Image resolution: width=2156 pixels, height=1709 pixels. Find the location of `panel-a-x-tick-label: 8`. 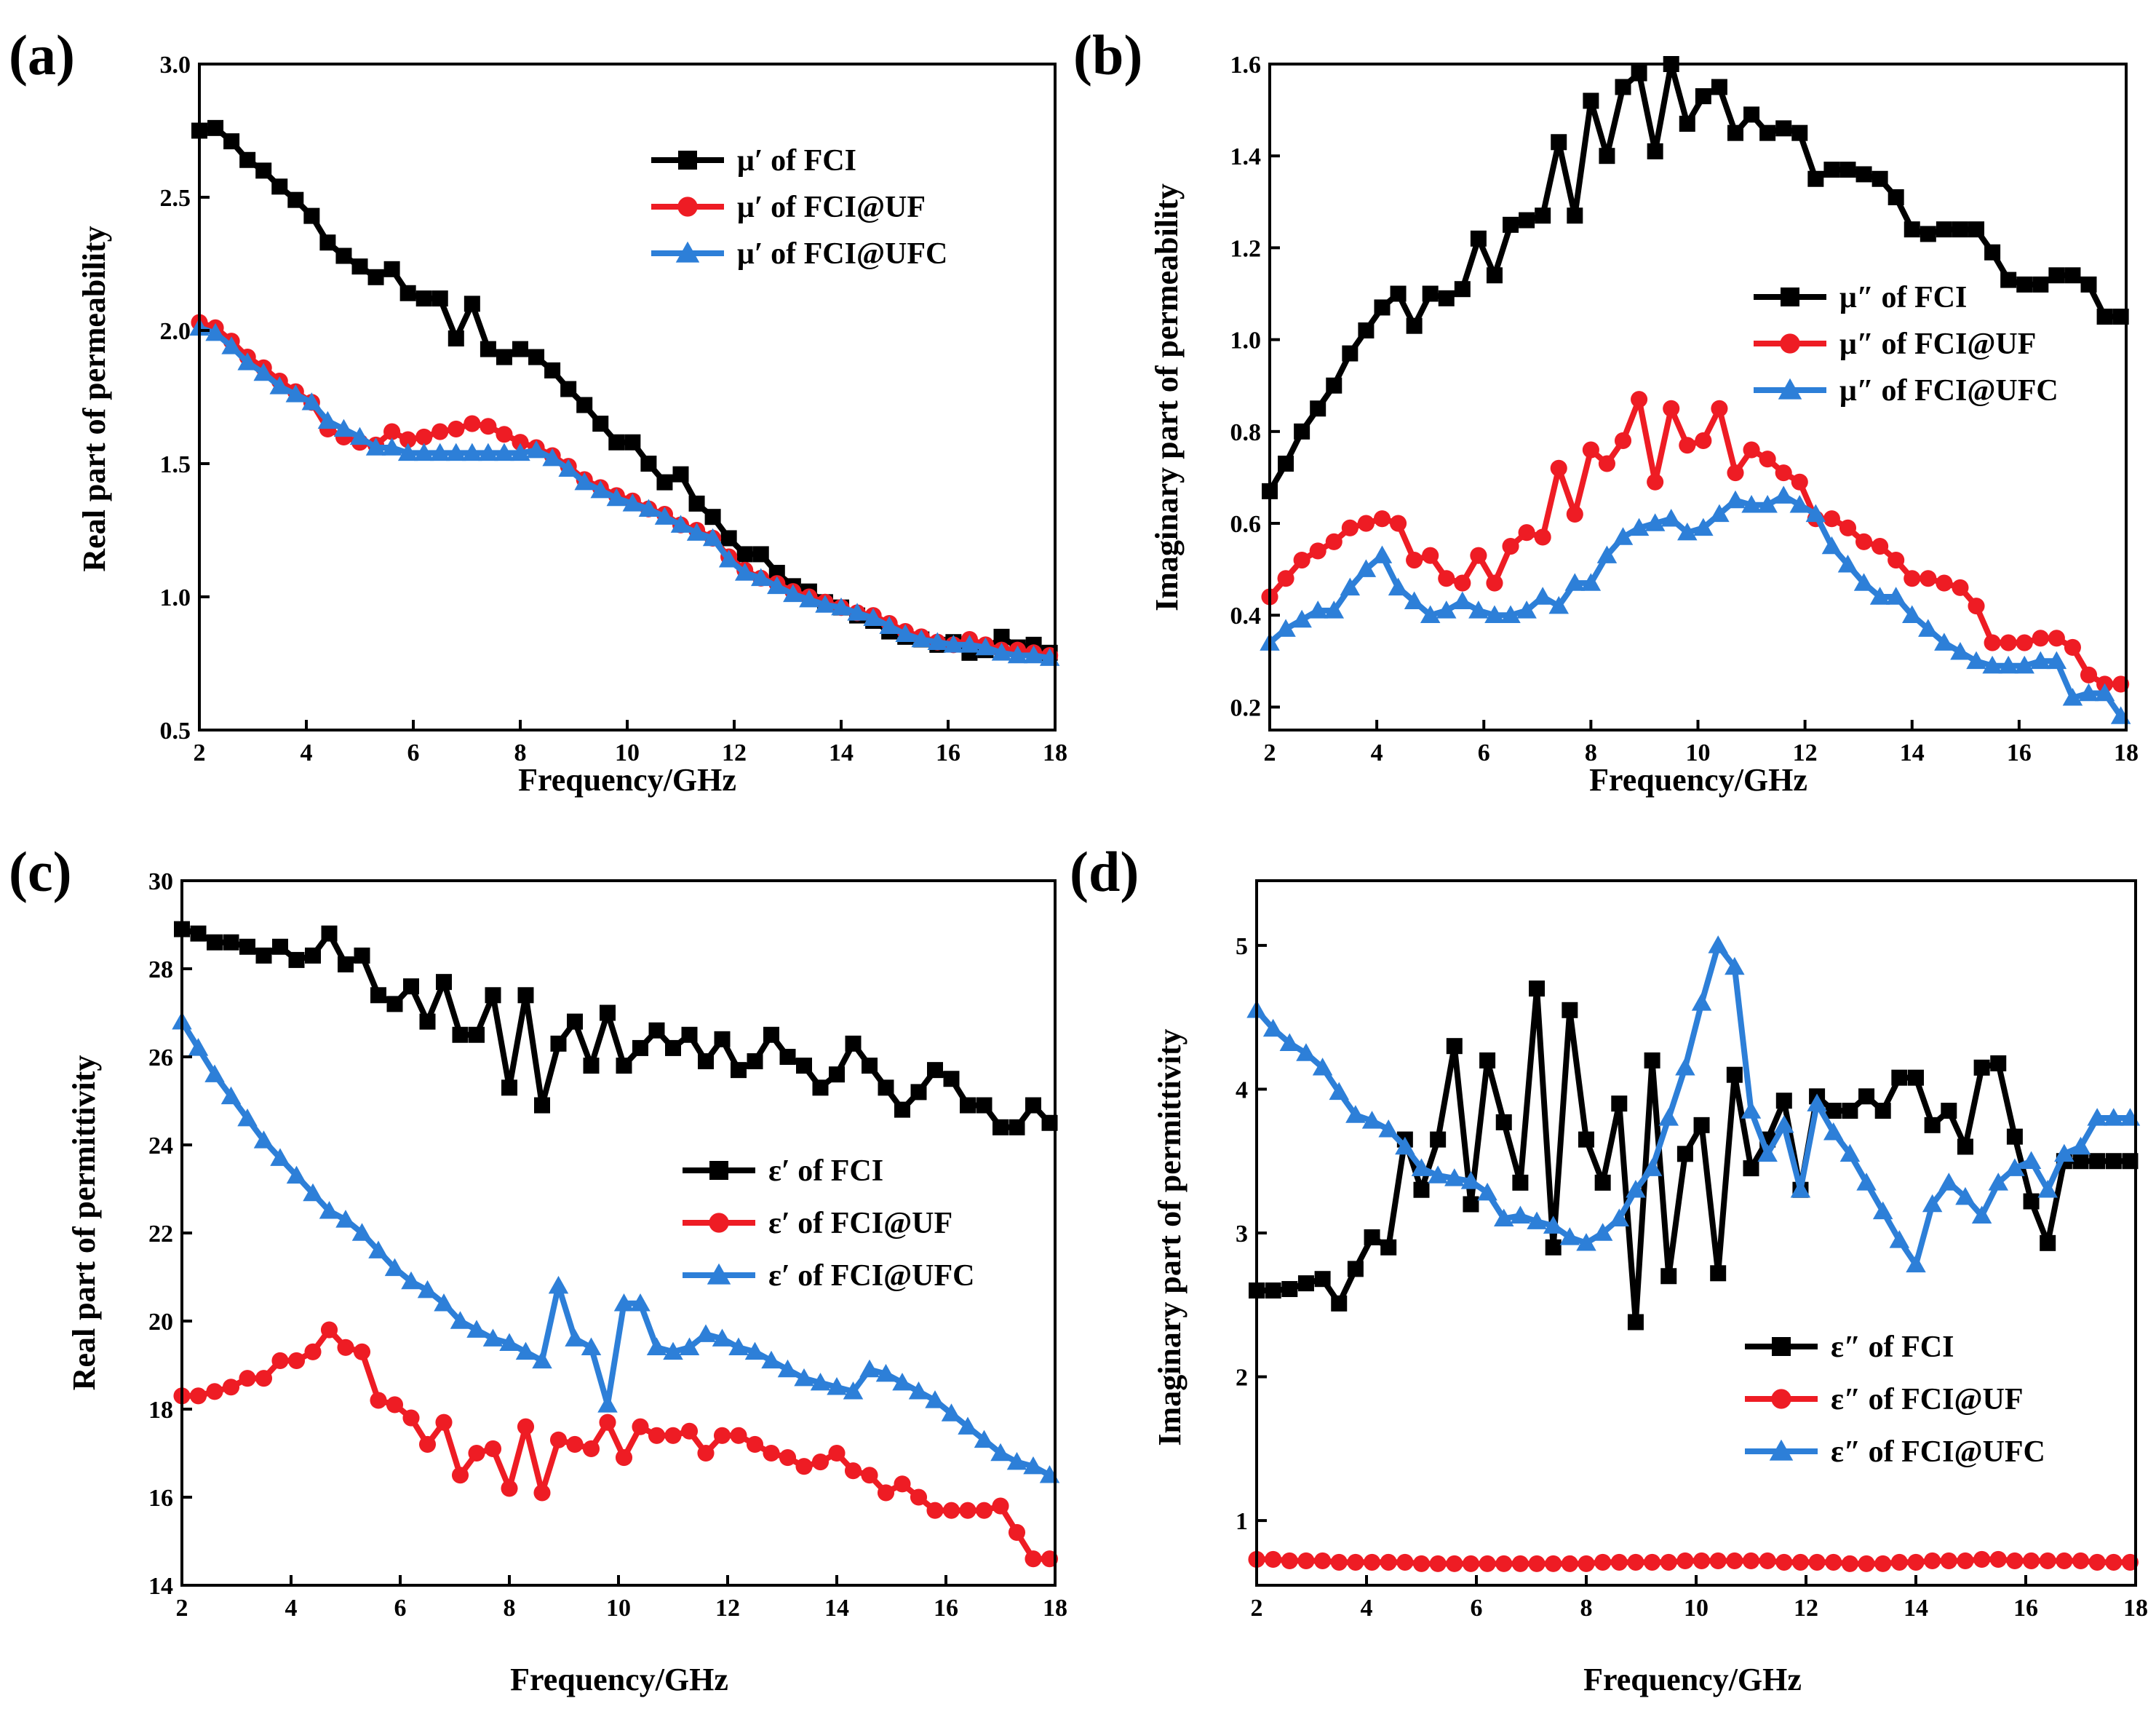

panel-a-x-tick-label: 8 is located at coordinates (520, 752).